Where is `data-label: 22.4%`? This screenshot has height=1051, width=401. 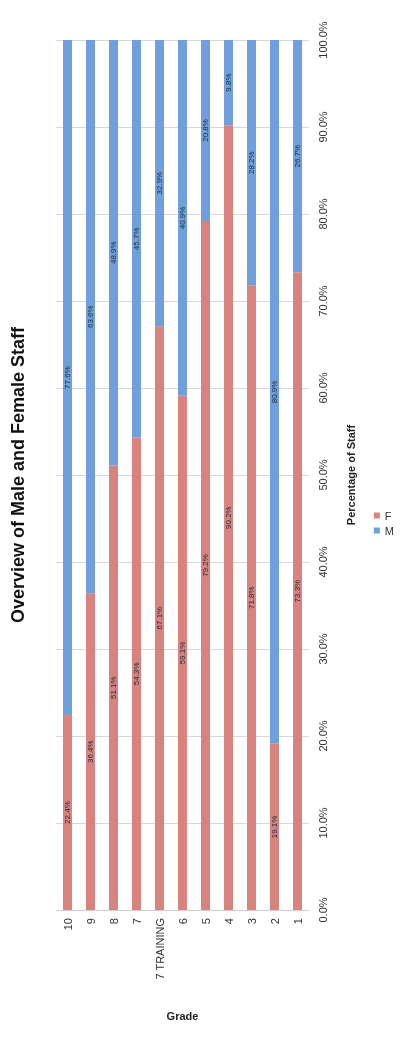 data-label: 22.4% is located at coordinates (67, 812).